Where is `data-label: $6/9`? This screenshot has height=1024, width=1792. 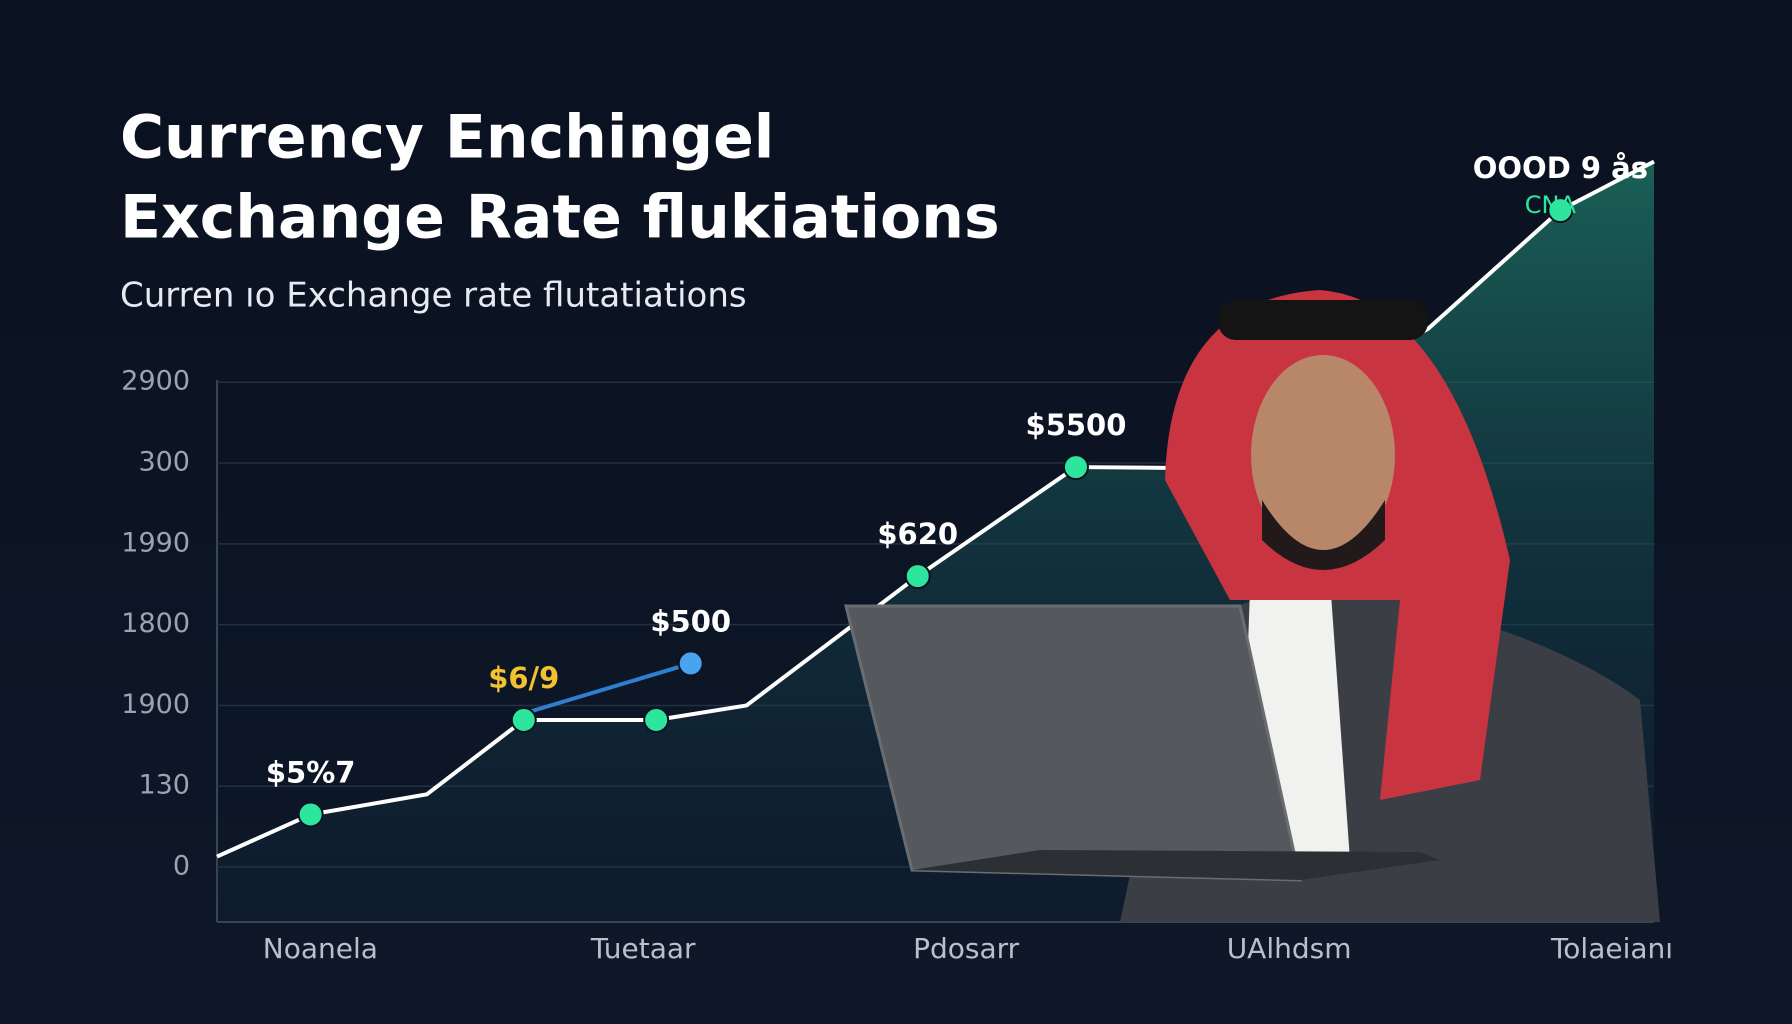 data-label: $6/9 is located at coordinates (523, 678).